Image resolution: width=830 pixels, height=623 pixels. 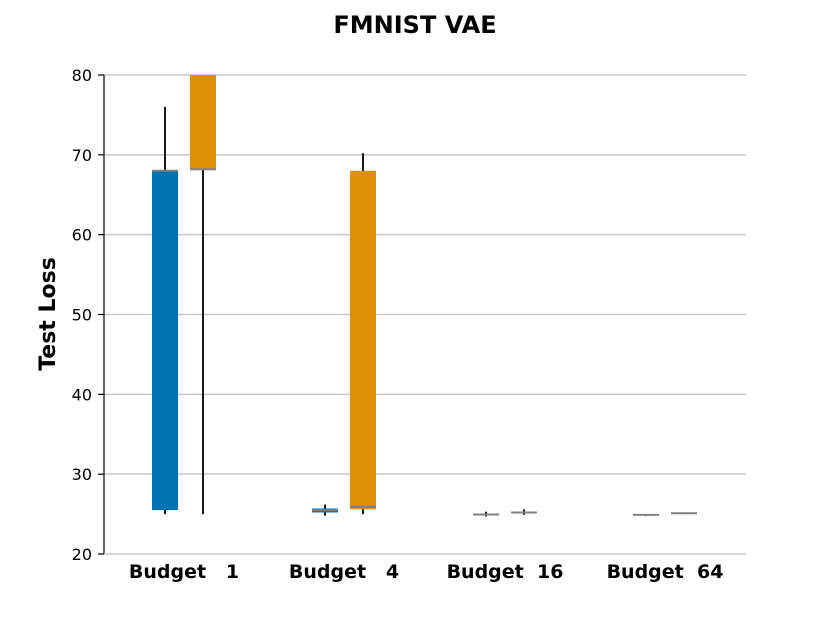 I want to click on box-series0-group0, so click(x=165, y=310).